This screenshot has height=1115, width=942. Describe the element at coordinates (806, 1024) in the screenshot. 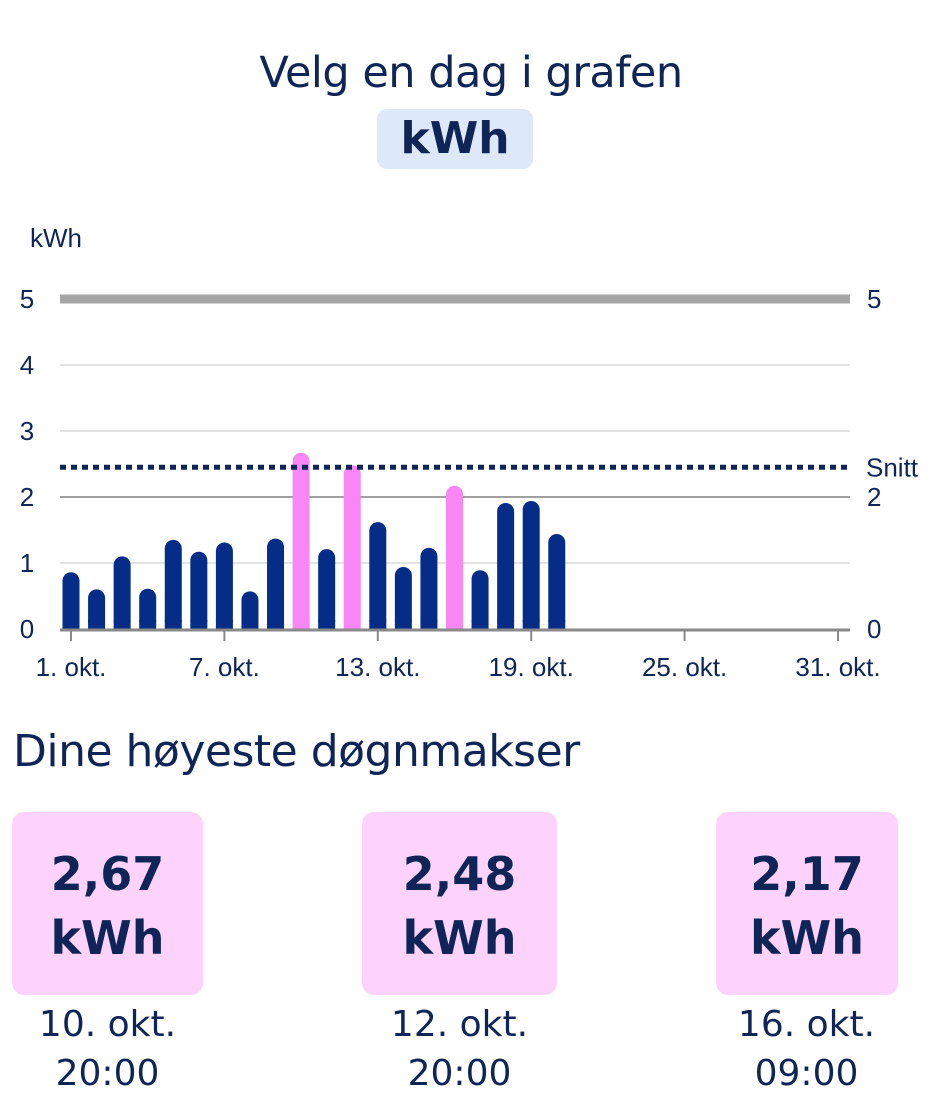

I see `peak-date: 16. okt.` at that location.